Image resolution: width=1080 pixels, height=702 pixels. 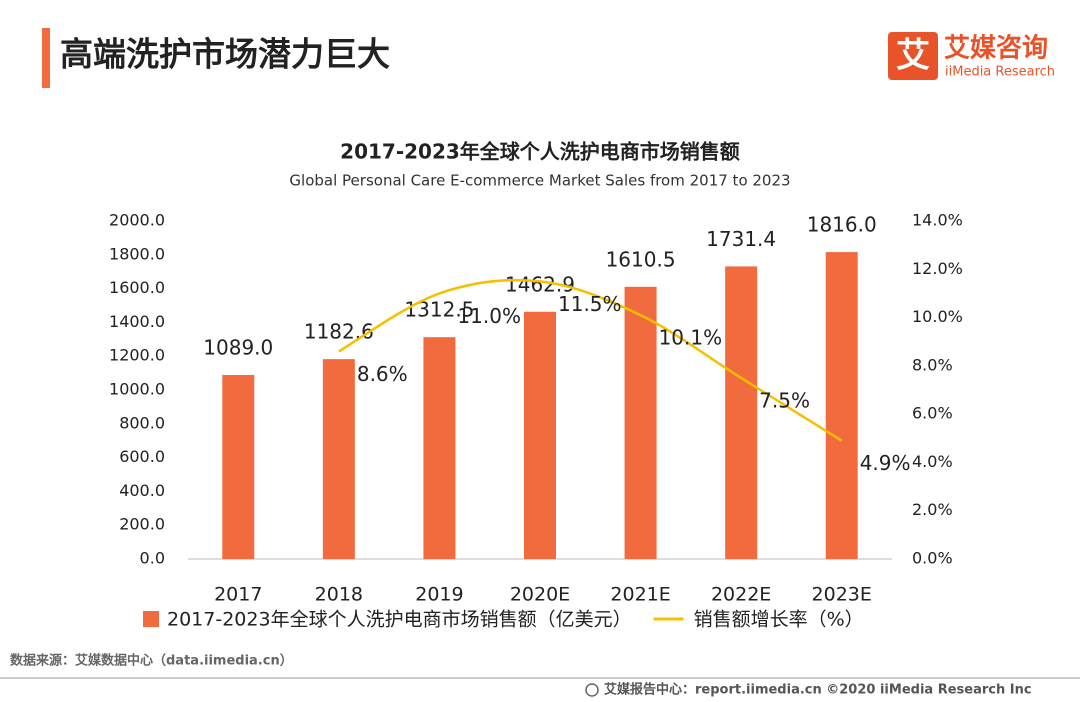 I want to click on y2-tick-label: 12.0%, so click(x=937, y=268).